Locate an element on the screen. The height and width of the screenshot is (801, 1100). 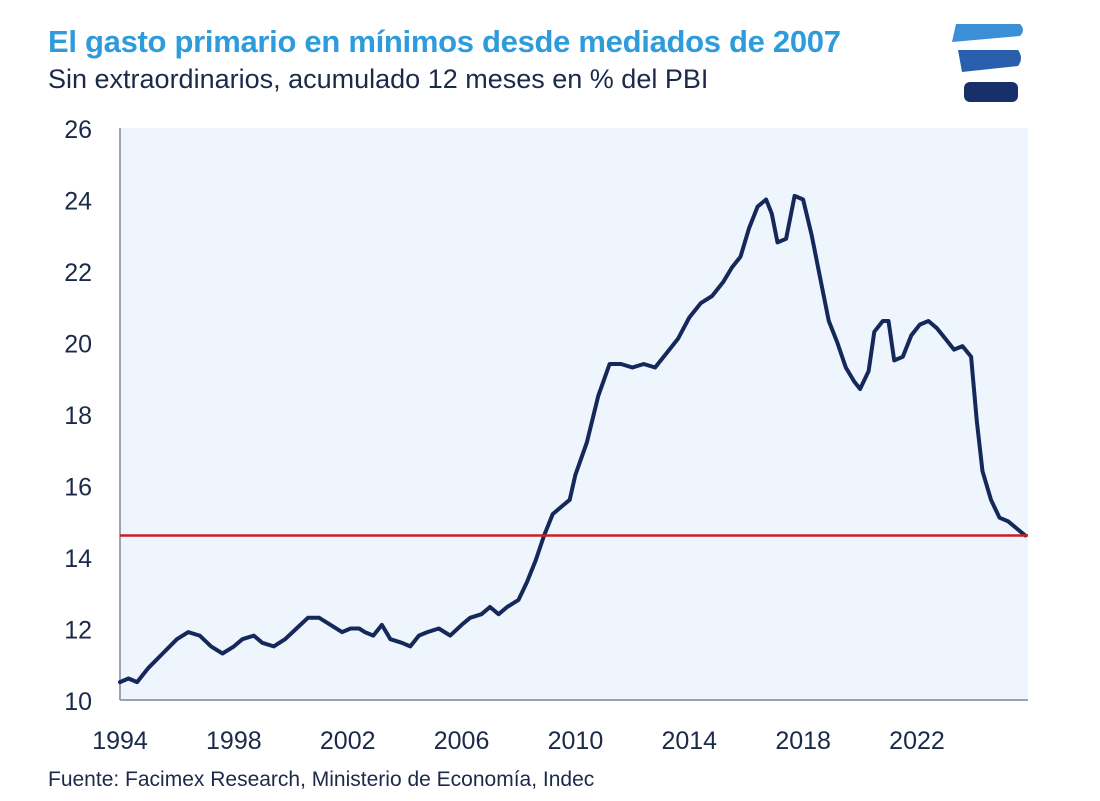
y-tick-label: 18 is located at coordinates (78, 416).